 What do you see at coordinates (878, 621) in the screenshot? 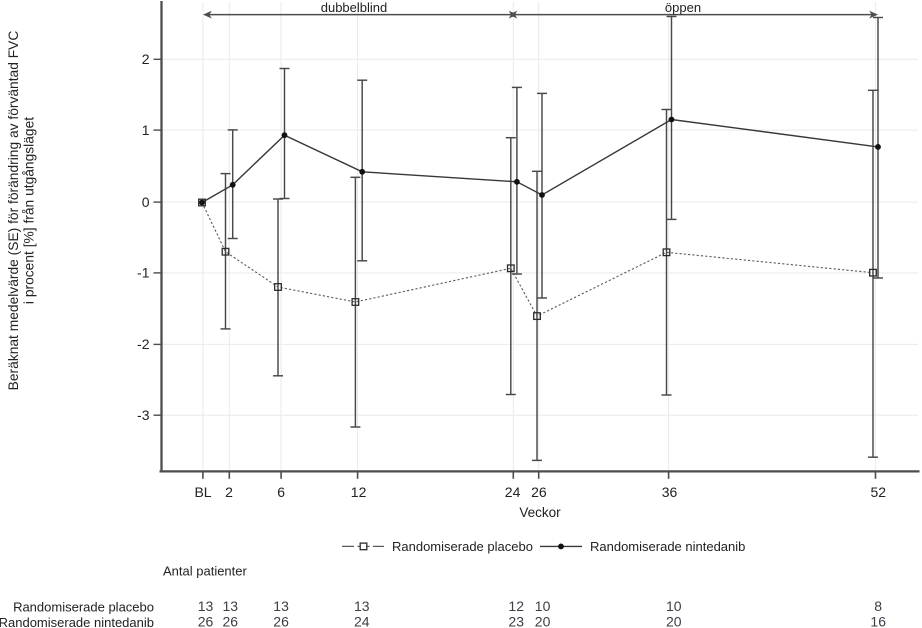
I see `svg-text: 16` at bounding box center [878, 621].